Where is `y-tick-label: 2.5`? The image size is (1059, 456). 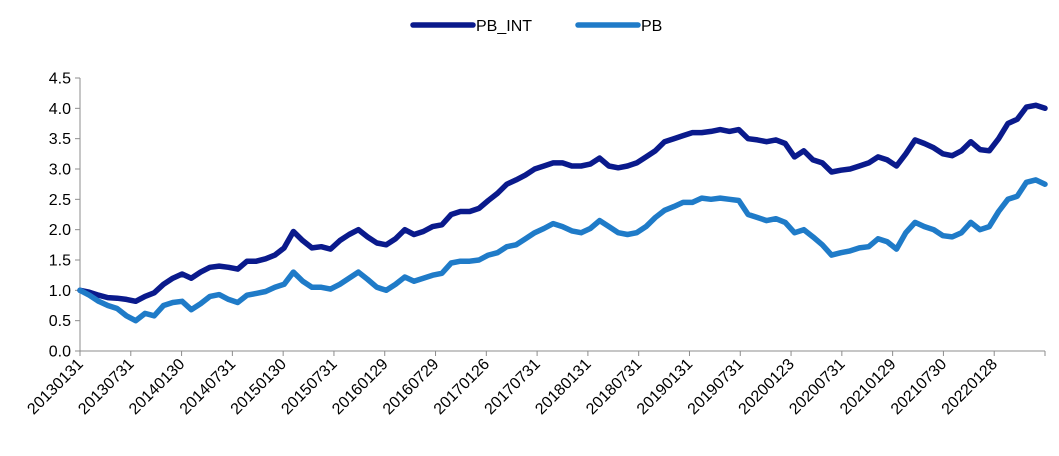
y-tick-label: 2.5 is located at coordinates (60, 200).